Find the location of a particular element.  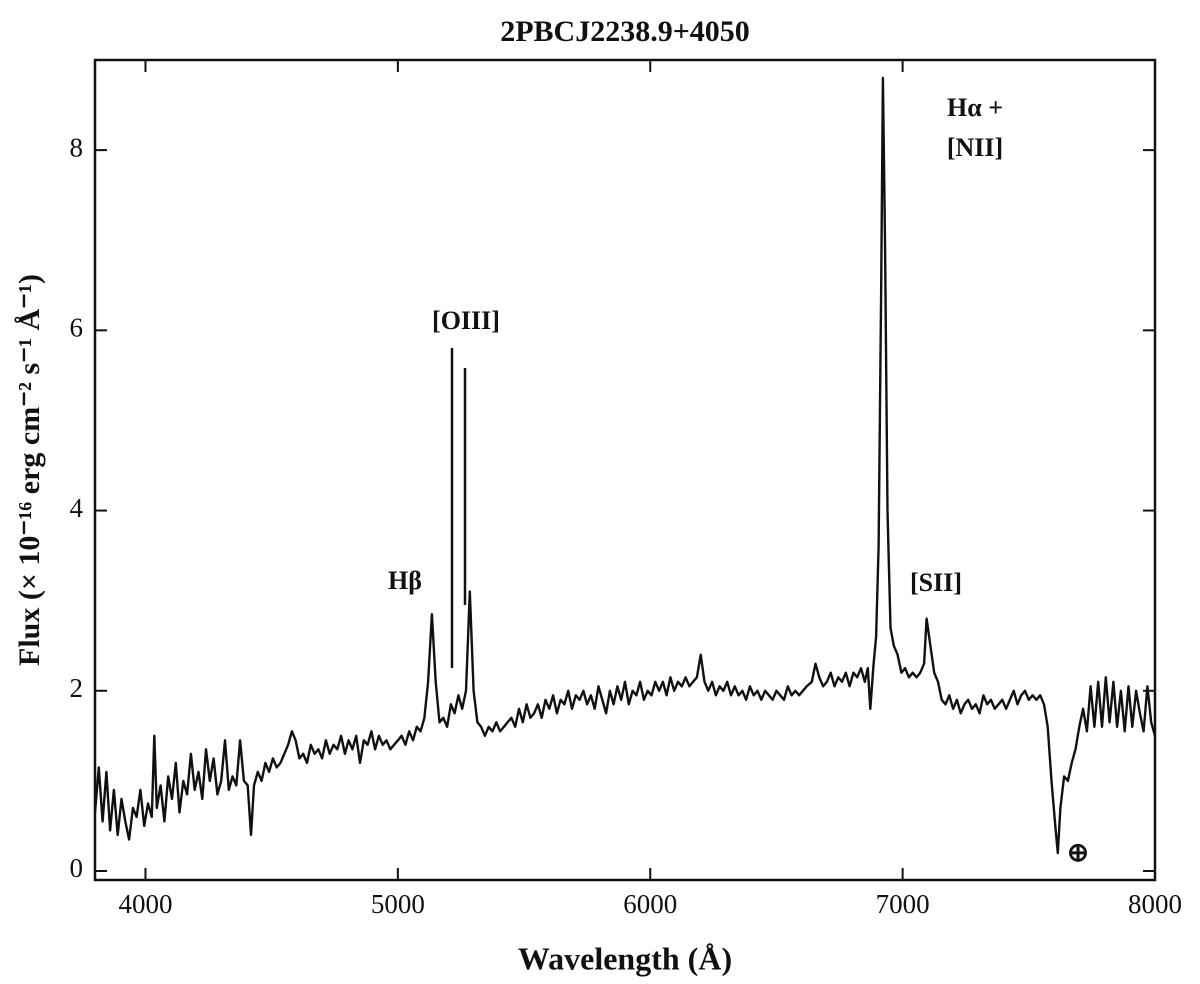

x-tick-label: 4000 is located at coordinates (145, 904).